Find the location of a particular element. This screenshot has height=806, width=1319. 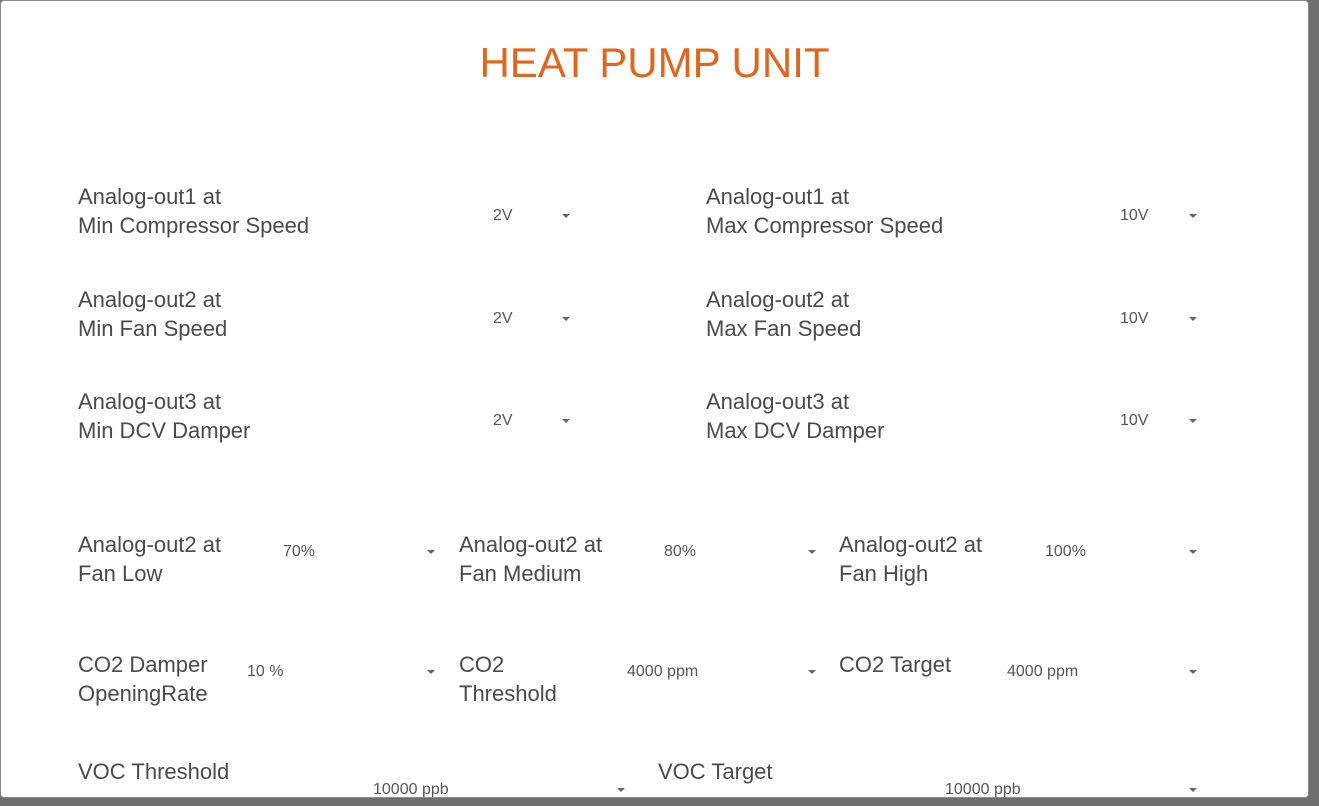

dialog-title: HEAT PUMP UNIT is located at coordinates (654, 62).